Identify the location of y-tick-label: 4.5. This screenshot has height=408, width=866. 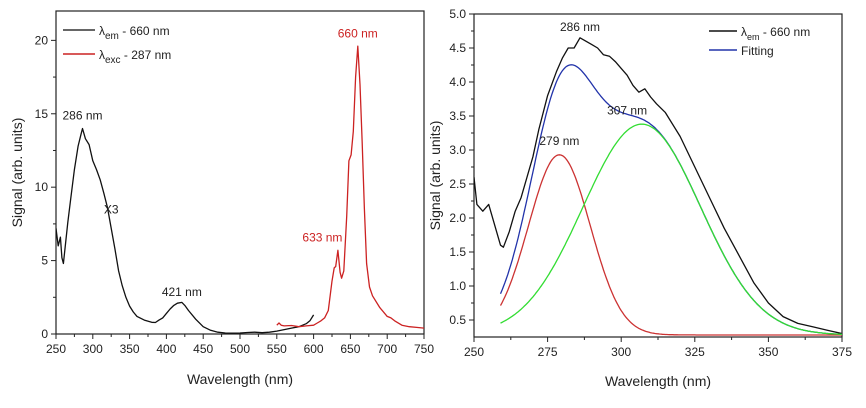
(457, 48).